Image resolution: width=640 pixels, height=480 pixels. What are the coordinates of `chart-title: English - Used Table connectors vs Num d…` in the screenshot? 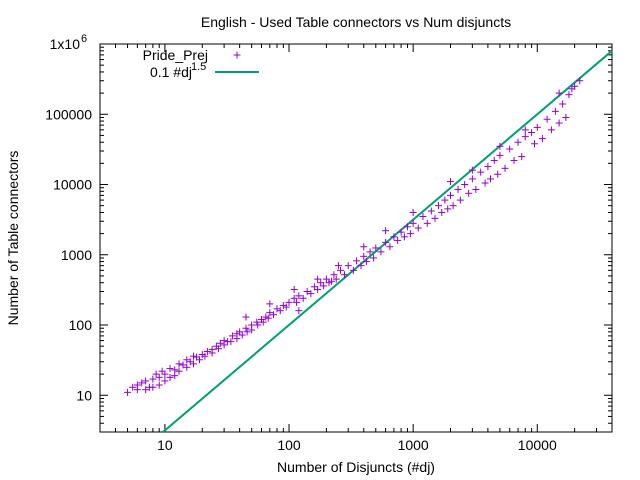 It's located at (356, 22).